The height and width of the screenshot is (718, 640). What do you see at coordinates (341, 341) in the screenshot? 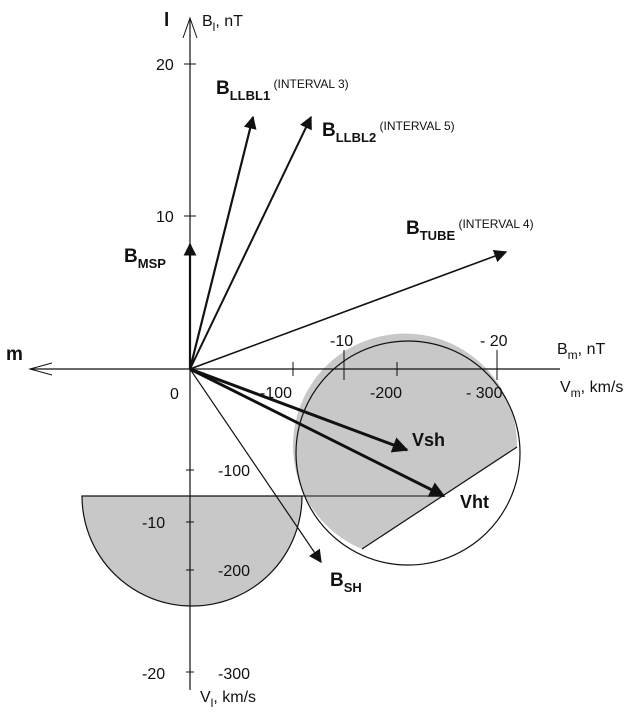
I see `bm-tick-label-10: -10` at bounding box center [341, 341].